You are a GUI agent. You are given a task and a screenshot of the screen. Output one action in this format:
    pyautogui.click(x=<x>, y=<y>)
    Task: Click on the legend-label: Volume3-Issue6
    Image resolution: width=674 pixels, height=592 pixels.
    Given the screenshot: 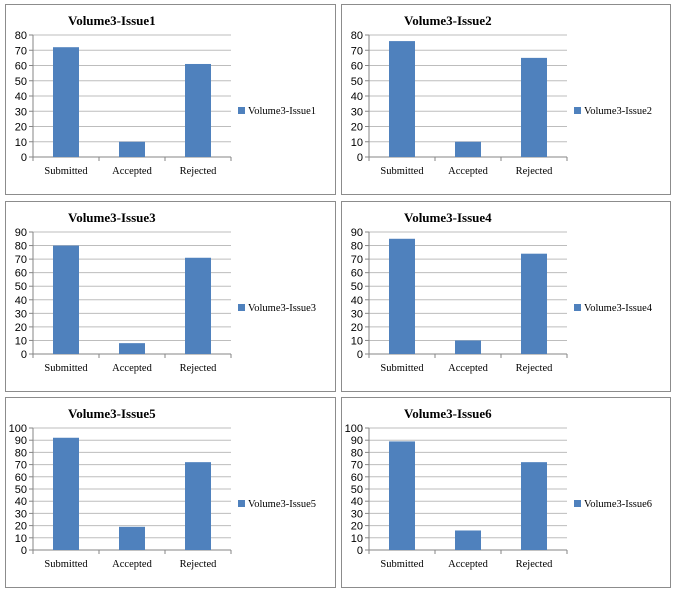 What is the action you would take?
    pyautogui.click(x=618, y=504)
    